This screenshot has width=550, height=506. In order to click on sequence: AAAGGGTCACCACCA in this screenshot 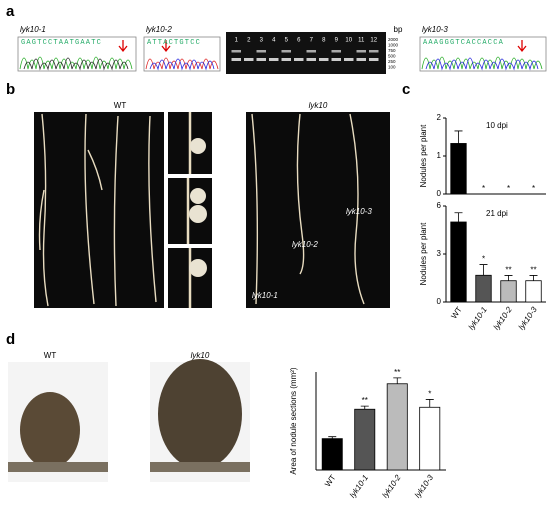, I will do `click(463, 43)`.